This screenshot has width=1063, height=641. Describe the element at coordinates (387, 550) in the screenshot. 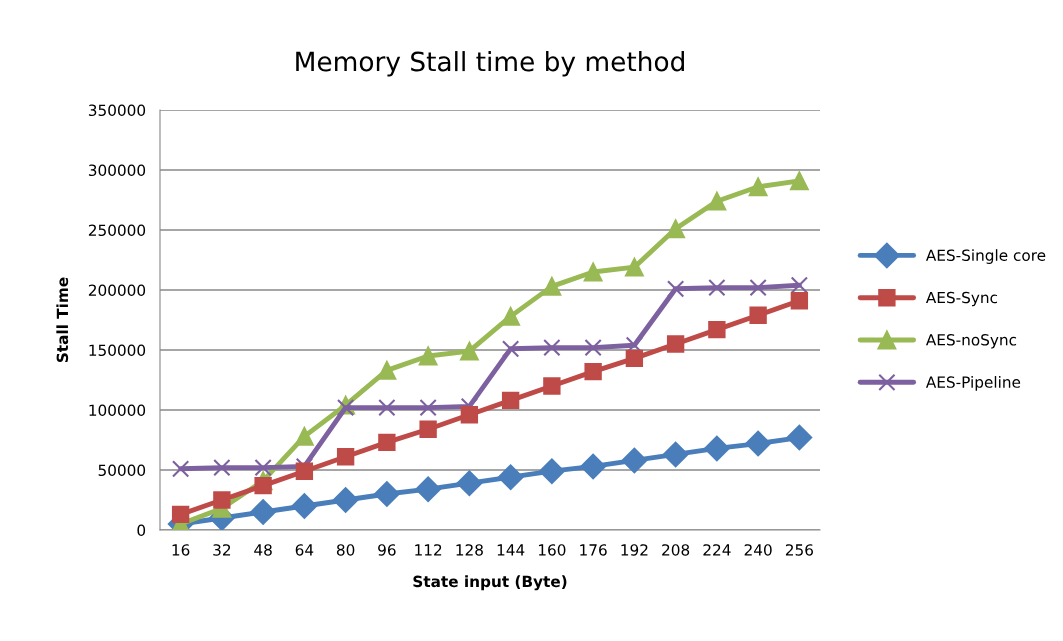

I see `x-tick-label: 96` at that location.